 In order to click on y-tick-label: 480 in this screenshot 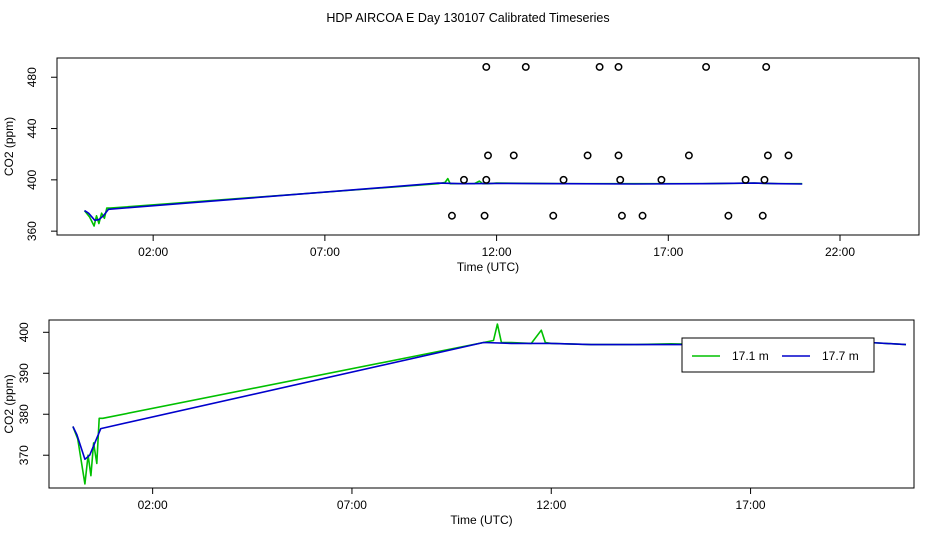, I will do `click(32, 77)`.